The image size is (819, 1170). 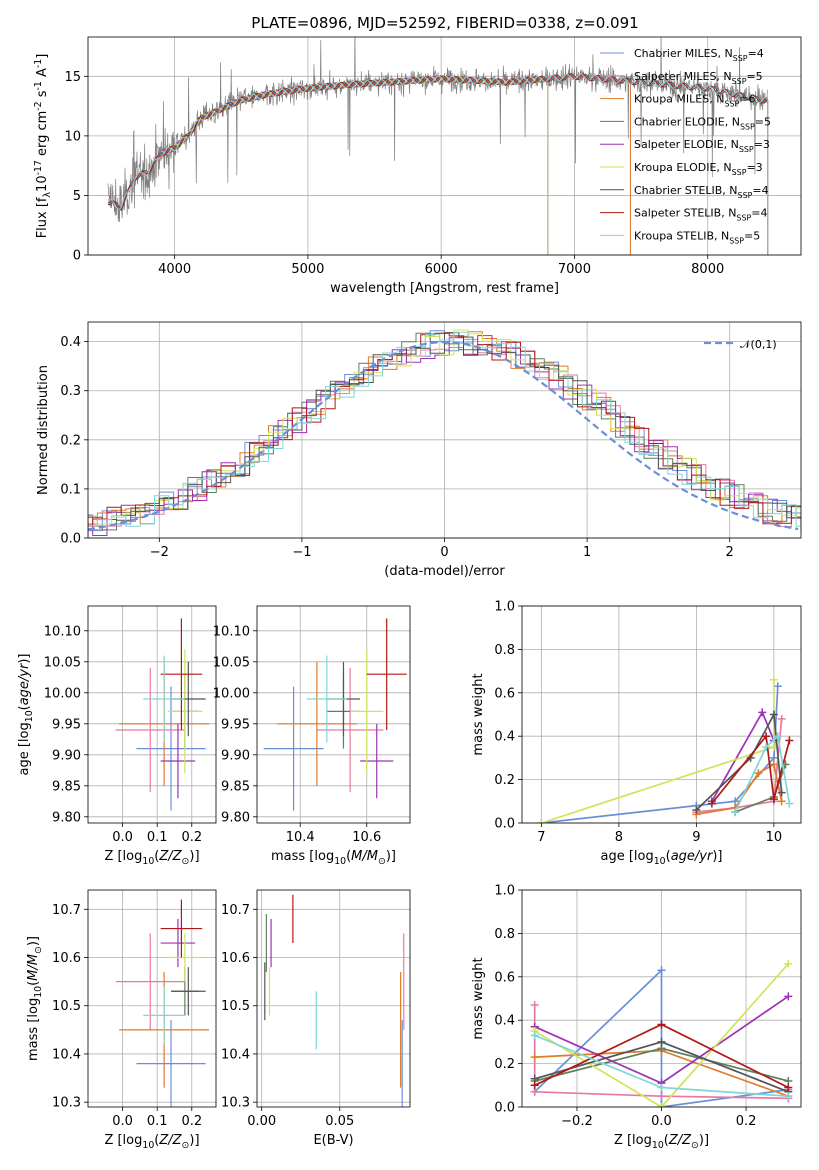 I want to click on y-tick-label: 10.00, so click(x=62, y=693).